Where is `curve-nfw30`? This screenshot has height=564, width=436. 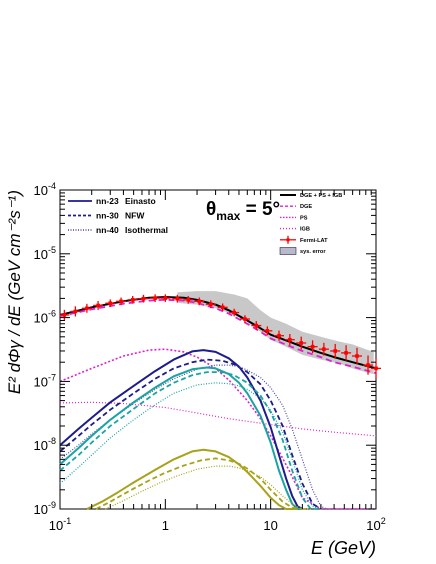 curve-nfw30 is located at coordinates (188, 440).